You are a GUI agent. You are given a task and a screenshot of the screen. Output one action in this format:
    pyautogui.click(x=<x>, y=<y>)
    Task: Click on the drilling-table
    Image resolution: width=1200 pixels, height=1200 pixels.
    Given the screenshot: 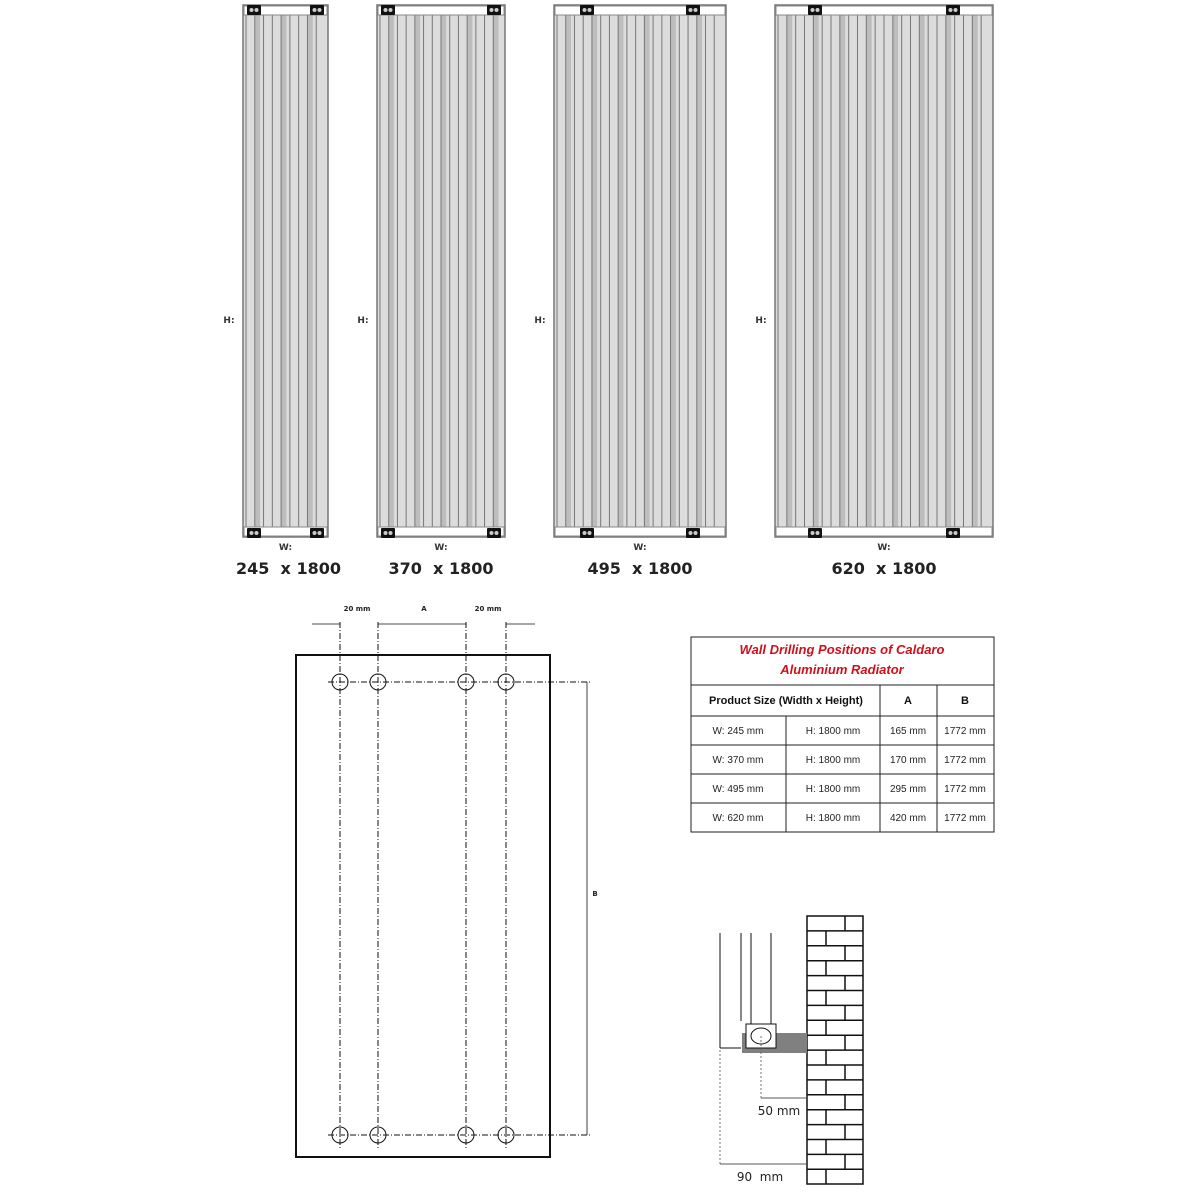 What is the action you would take?
    pyautogui.click(x=842, y=734)
    